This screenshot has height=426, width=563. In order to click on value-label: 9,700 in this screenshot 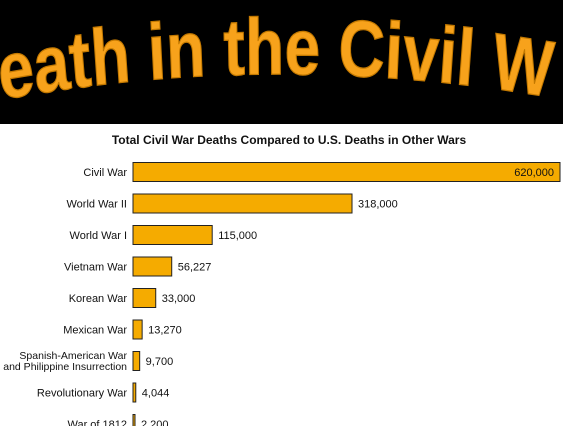, I will do `click(160, 362)`.